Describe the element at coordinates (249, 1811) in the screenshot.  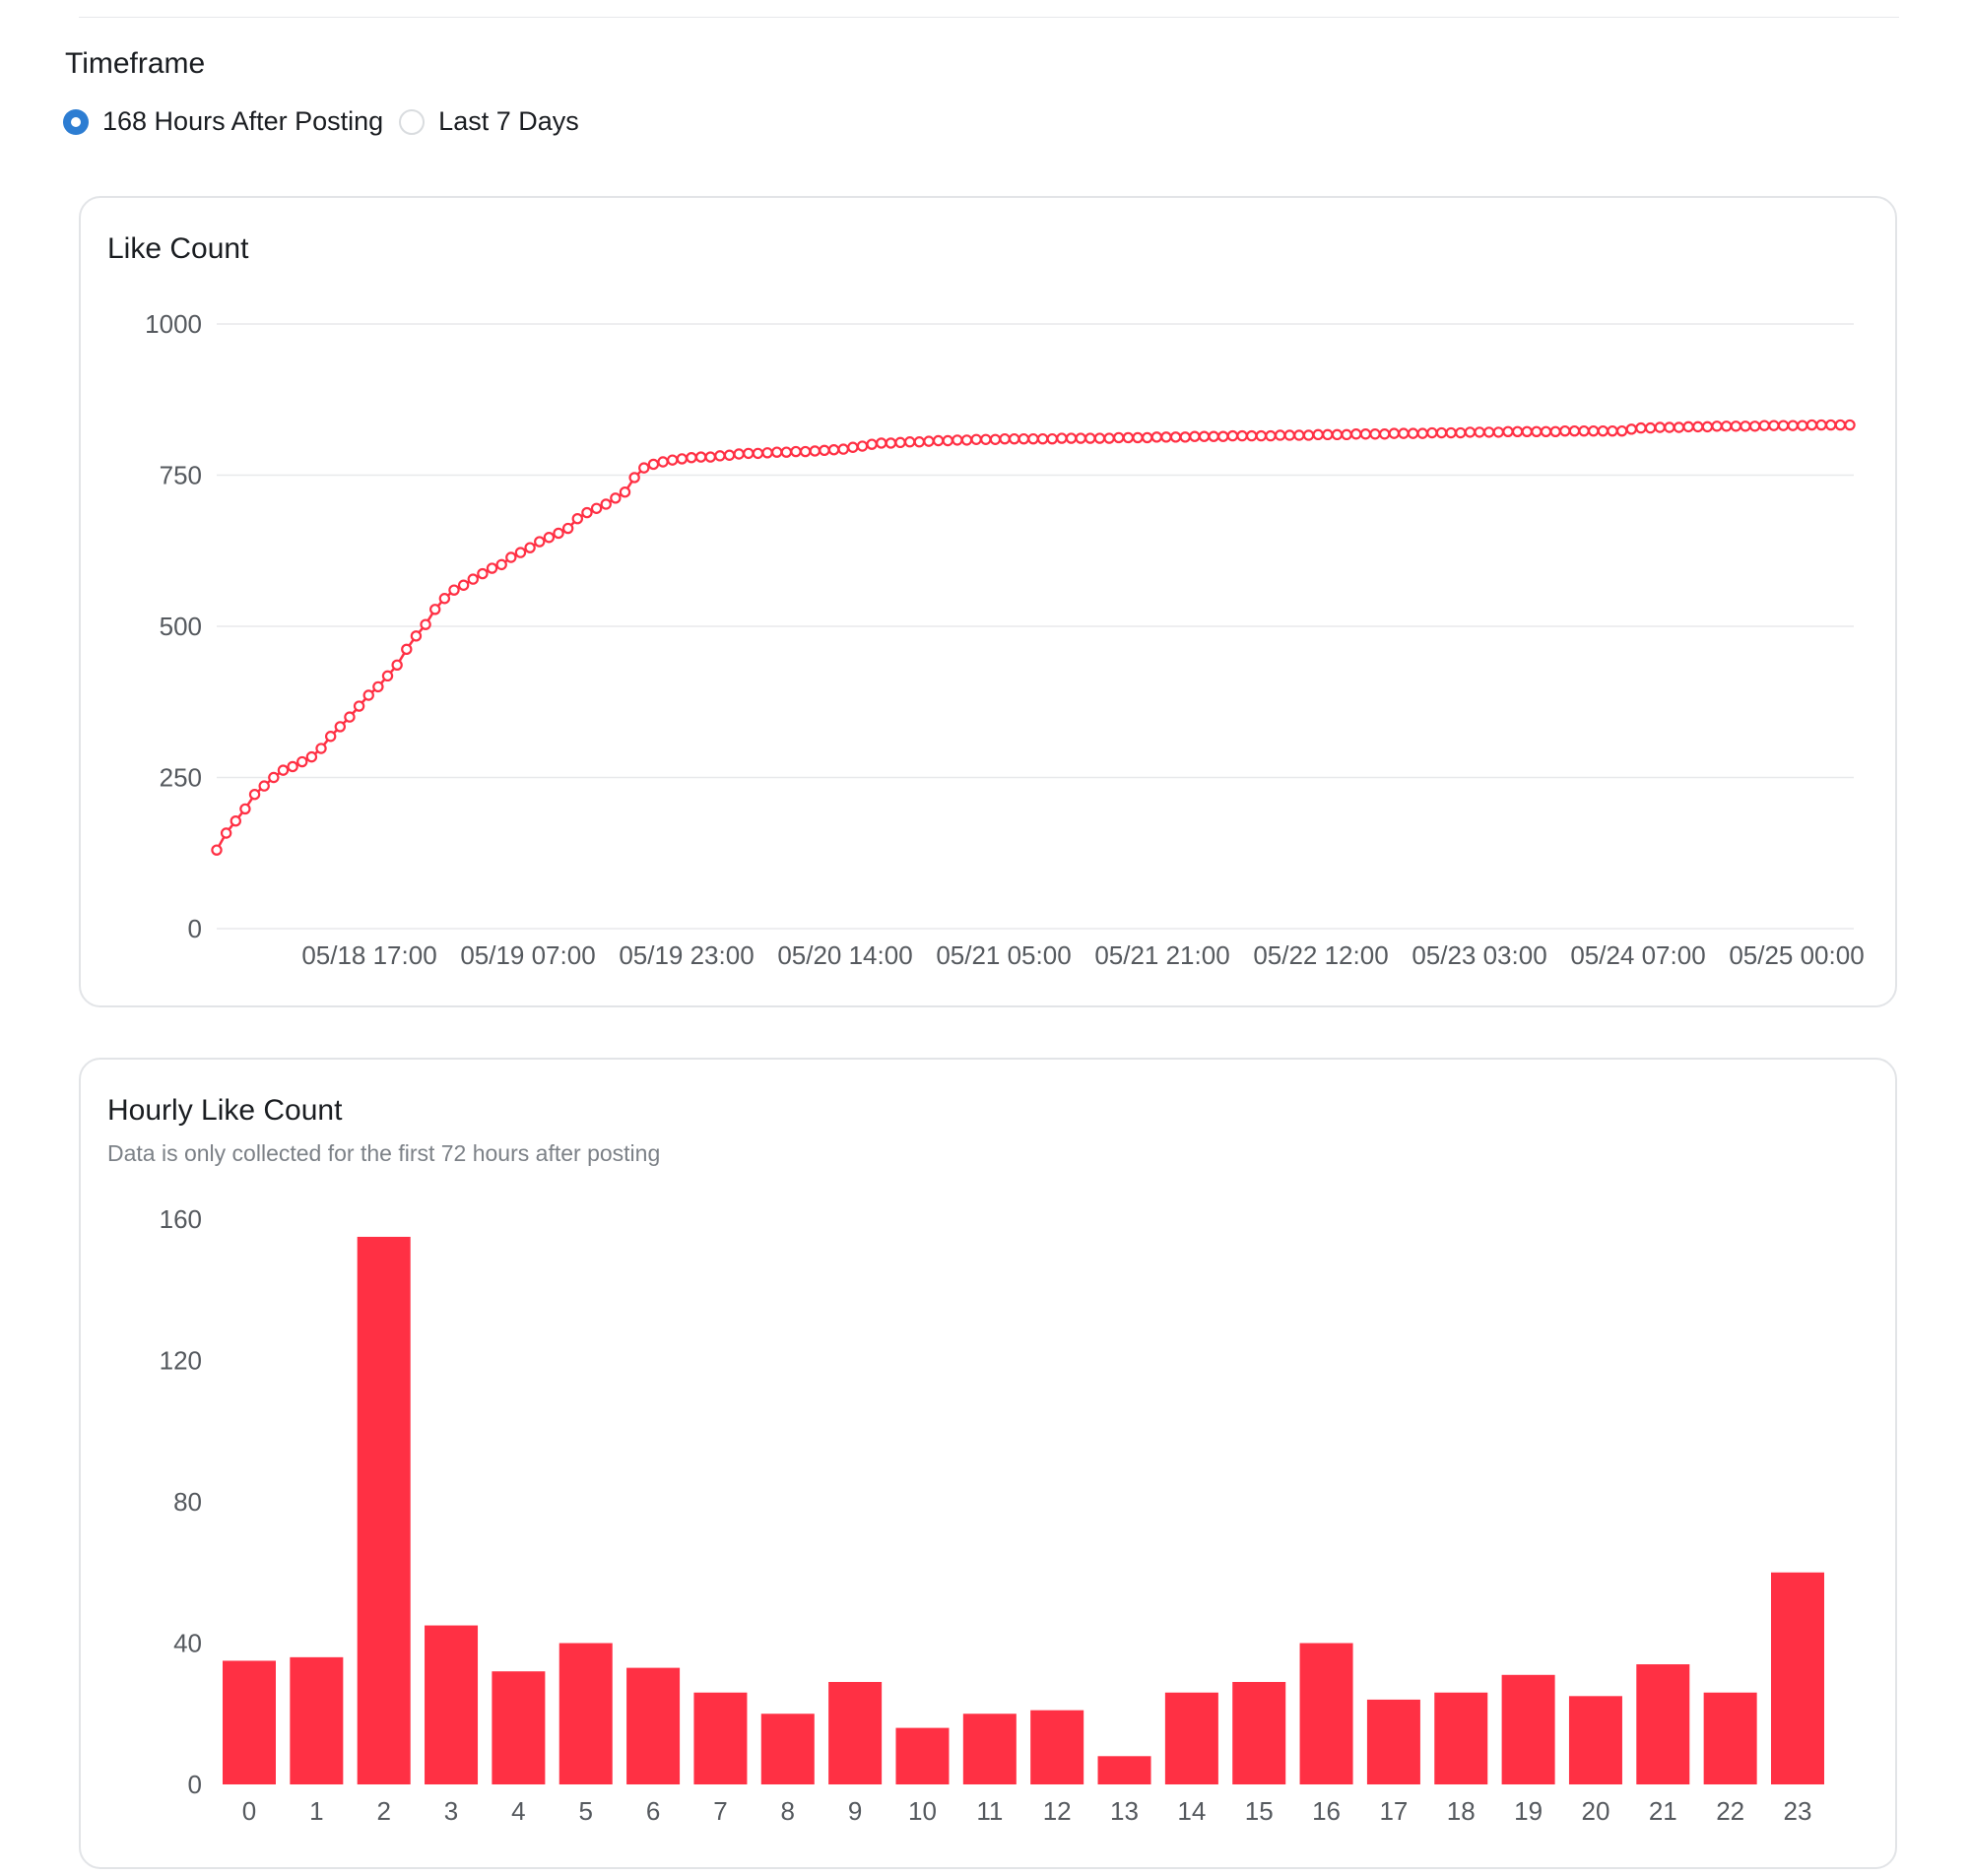
I see `hourly-x-tick-label: 0` at that location.